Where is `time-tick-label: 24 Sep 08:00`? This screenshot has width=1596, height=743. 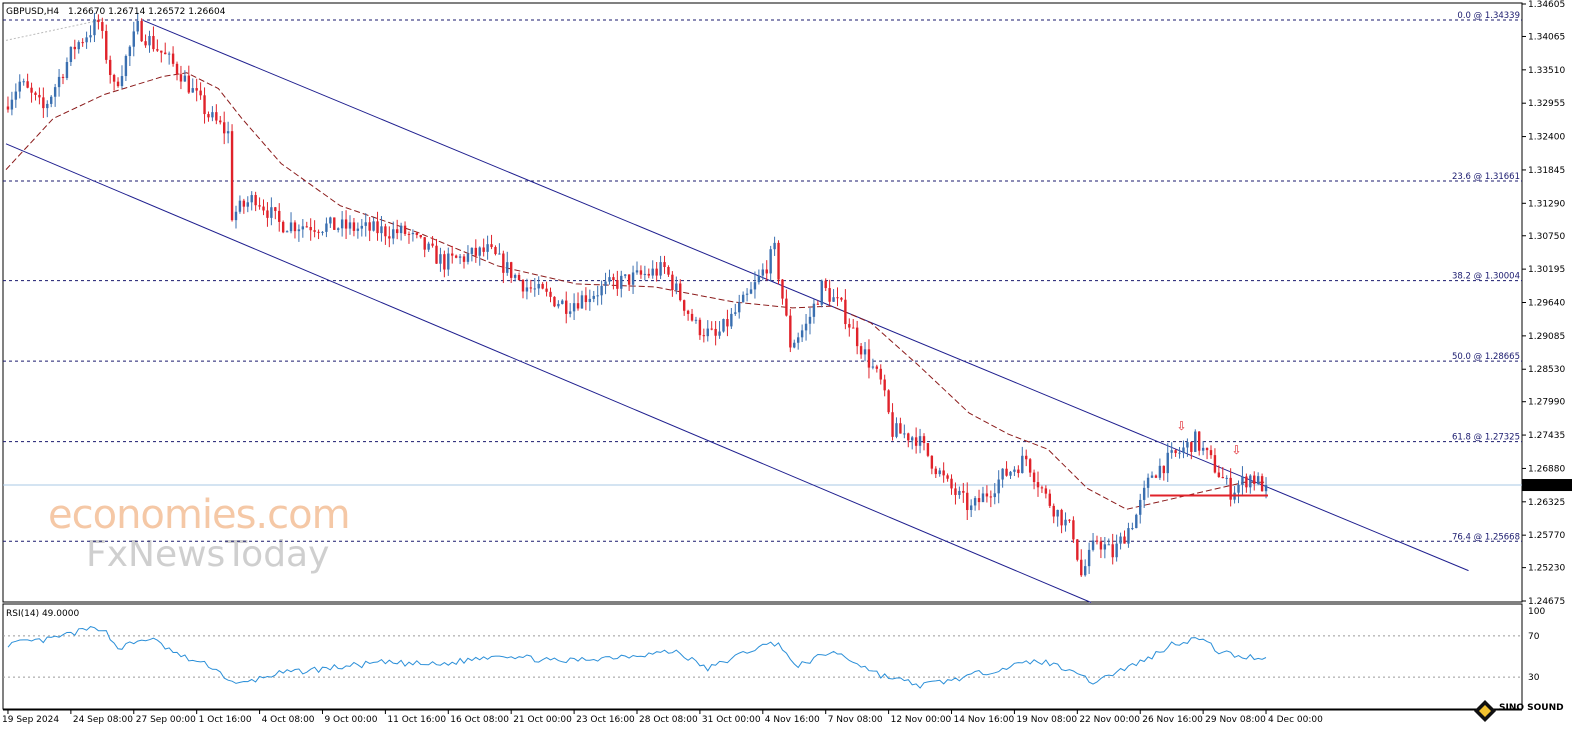 time-tick-label: 24 Sep 08:00 is located at coordinates (103, 720).